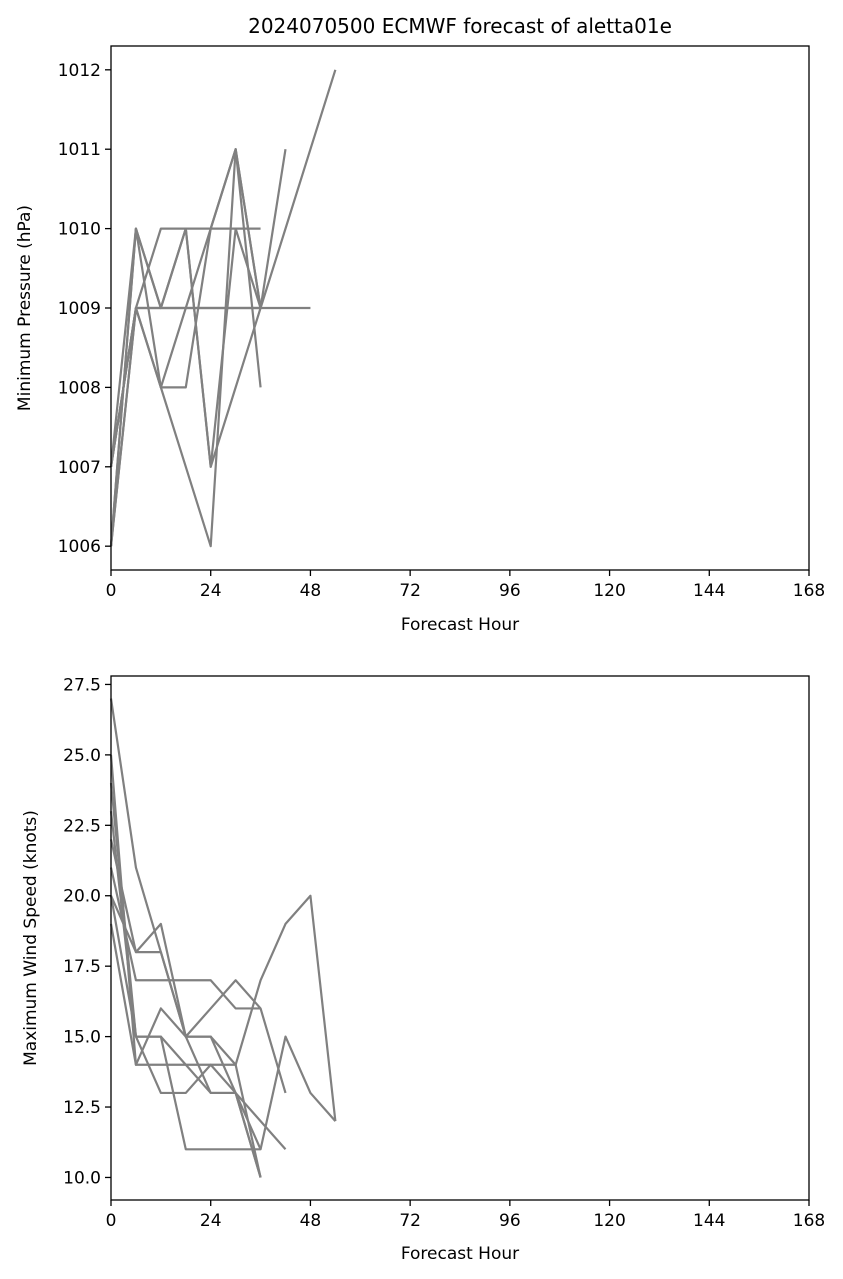 This screenshot has height=1279, width=843. What do you see at coordinates (111, 591) in the screenshot?
I see `pressure-x-tick-label-0: 0` at bounding box center [111, 591].